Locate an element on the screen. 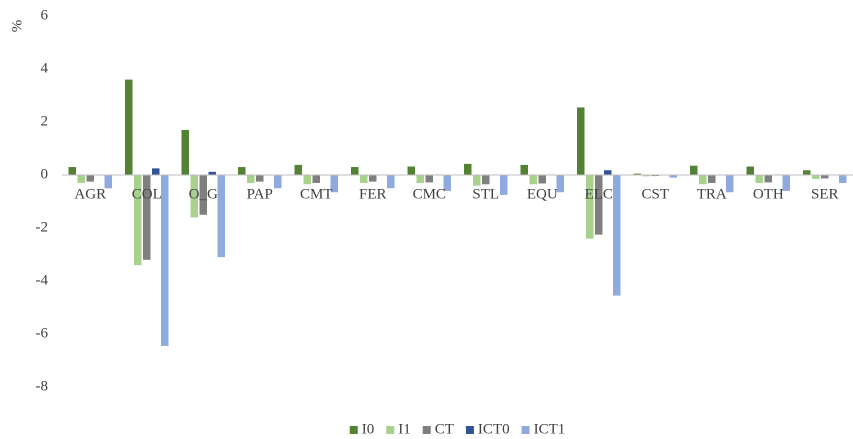 This screenshot has width=853, height=439. legend-label: ICT0 is located at coordinates (494, 429).